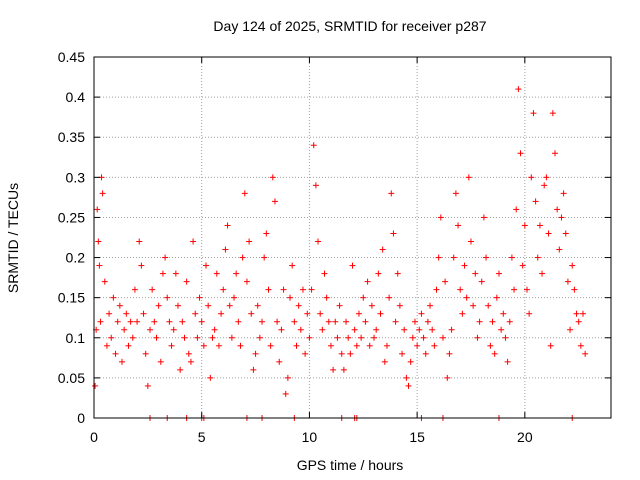  What do you see at coordinates (94, 437) in the screenshot?
I see `x-tick-label: 0` at bounding box center [94, 437].